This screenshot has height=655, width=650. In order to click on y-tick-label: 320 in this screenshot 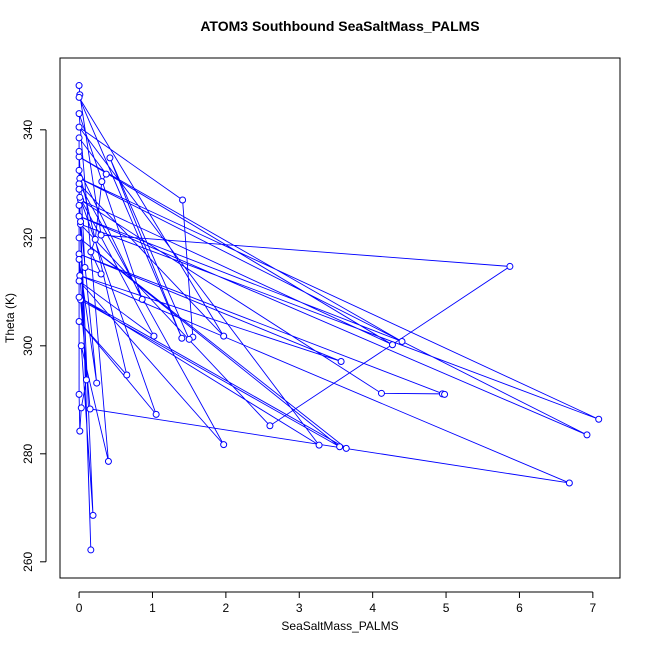, I will do `click(28, 237)`.